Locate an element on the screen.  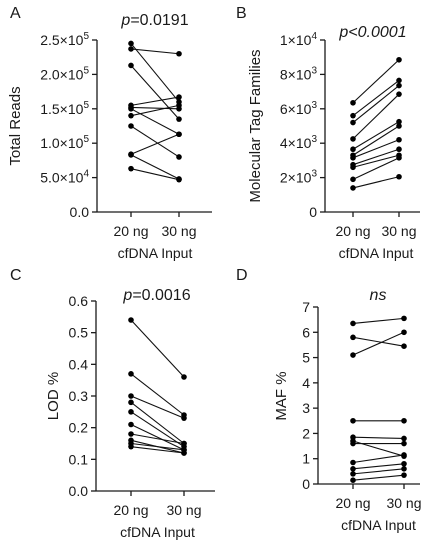
panel-c-annotation: p=0.0016 is located at coordinates (156, 295).